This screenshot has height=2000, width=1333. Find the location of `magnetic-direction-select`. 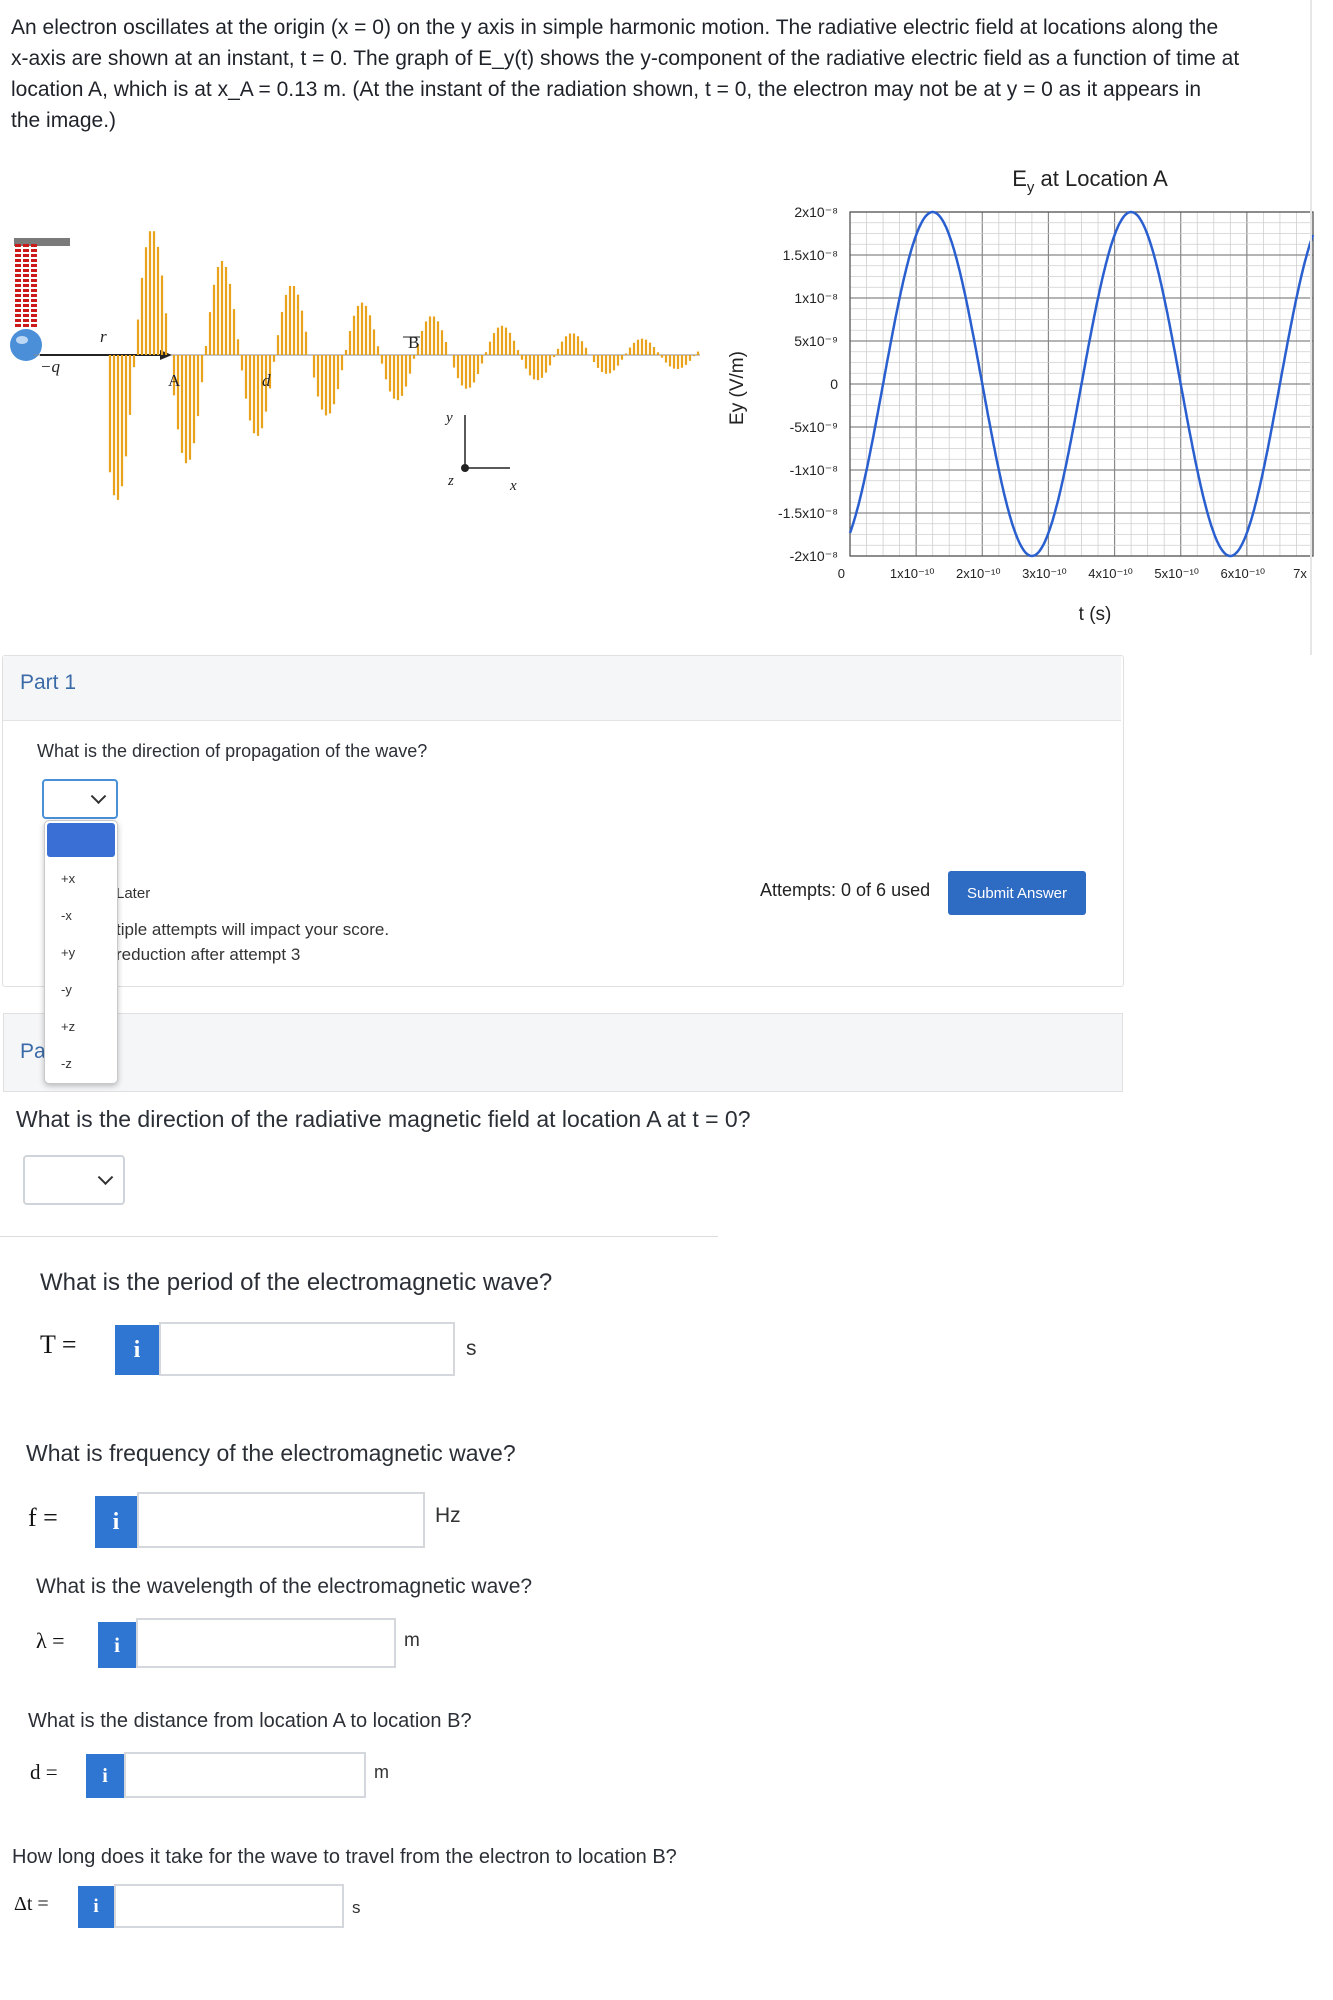

magnetic-direction-select is located at coordinates (74, 1180).